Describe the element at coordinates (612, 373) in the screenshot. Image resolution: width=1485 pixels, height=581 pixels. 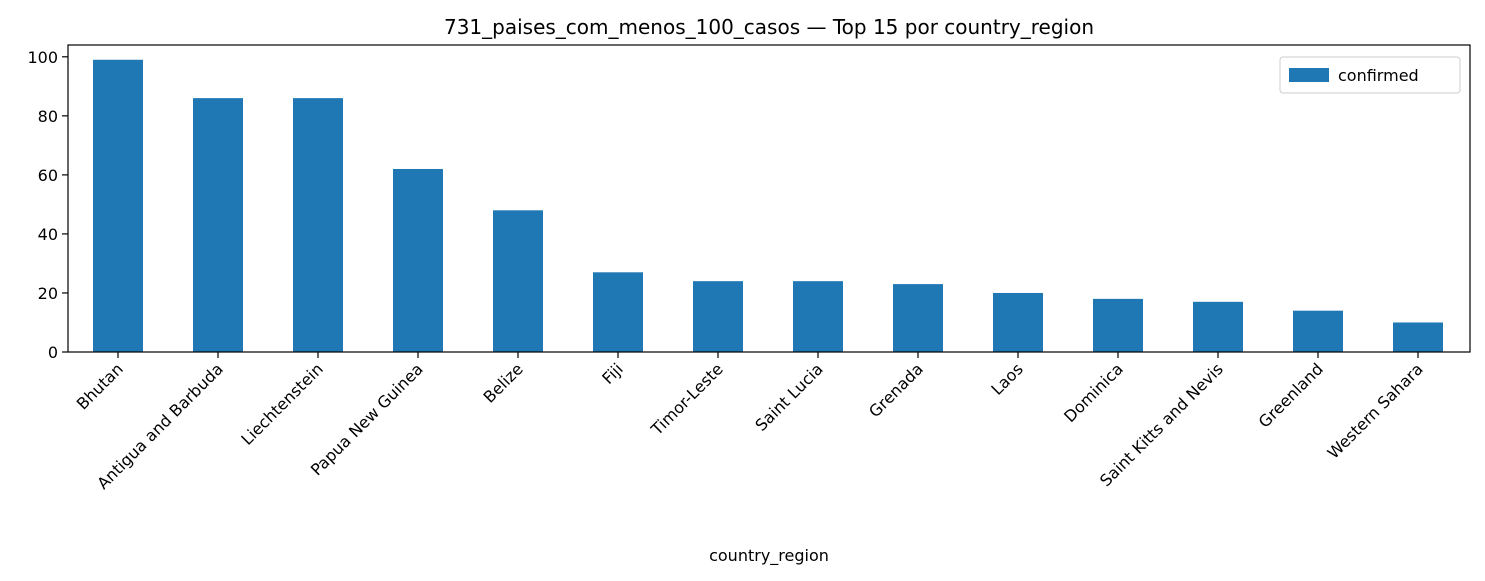
I see `x-tick-label: Fiji` at that location.